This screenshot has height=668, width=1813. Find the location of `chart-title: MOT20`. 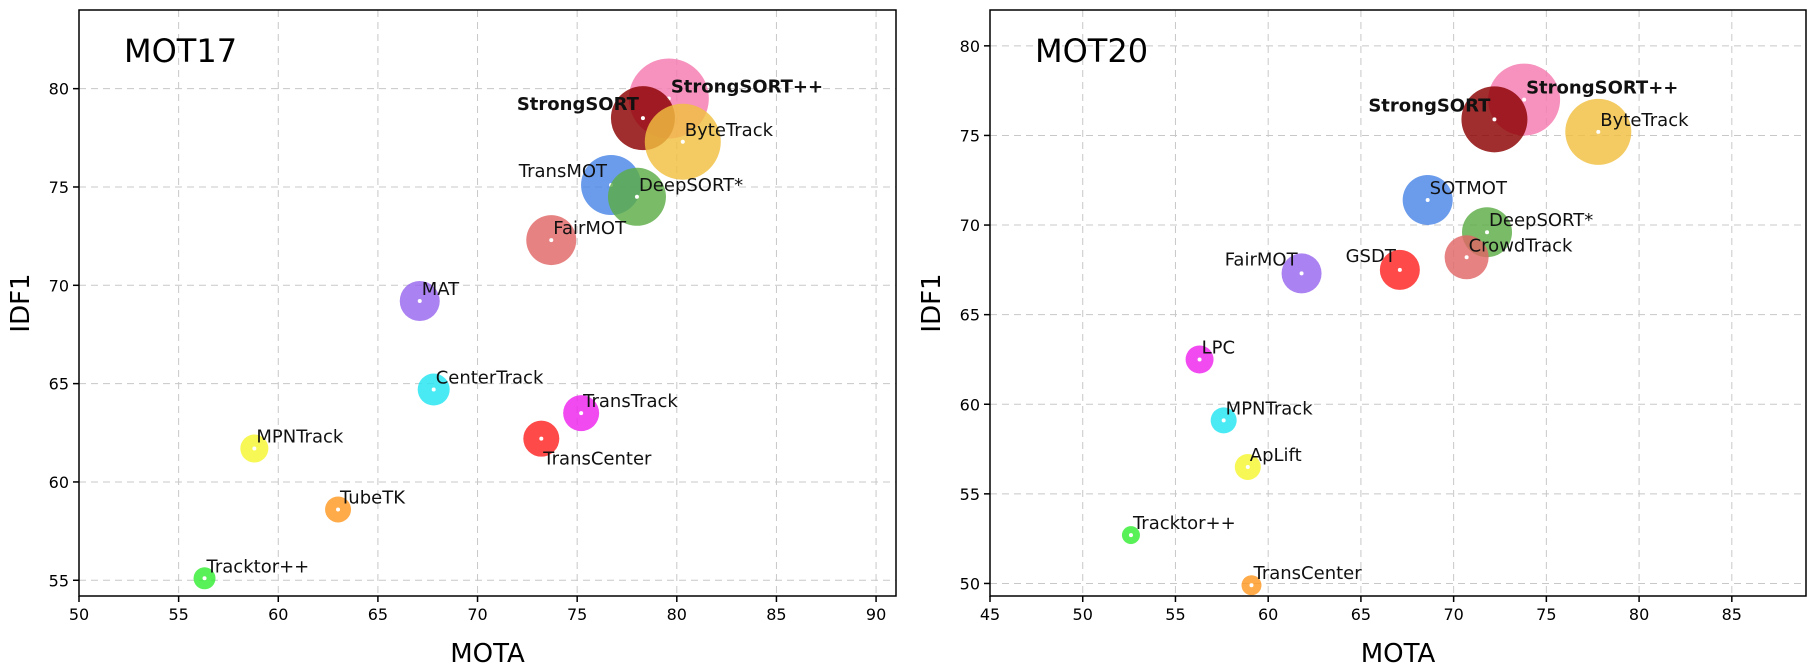

chart-title: MOT20 is located at coordinates (1091, 51).